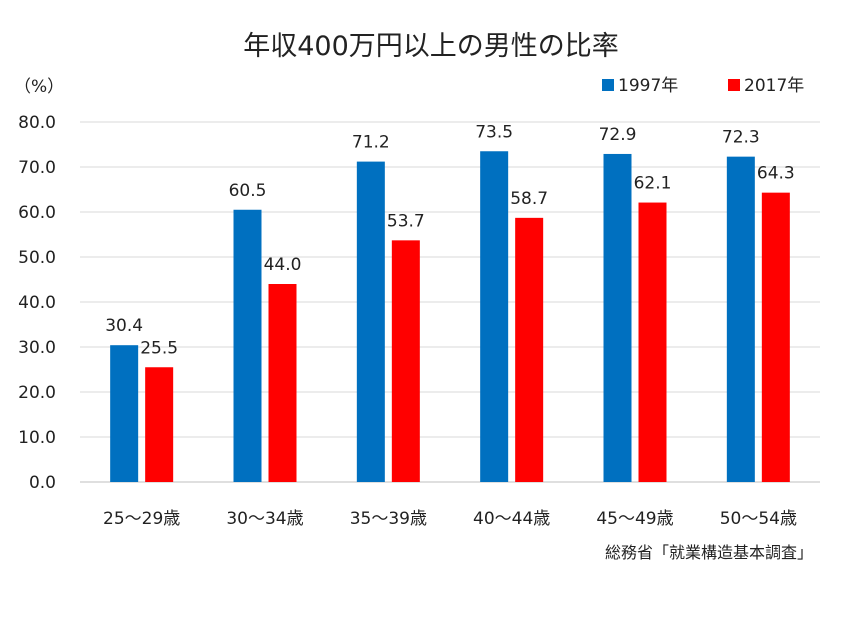 The image size is (862, 620). I want to click on y-tick-label: 80.0, so click(37, 123).